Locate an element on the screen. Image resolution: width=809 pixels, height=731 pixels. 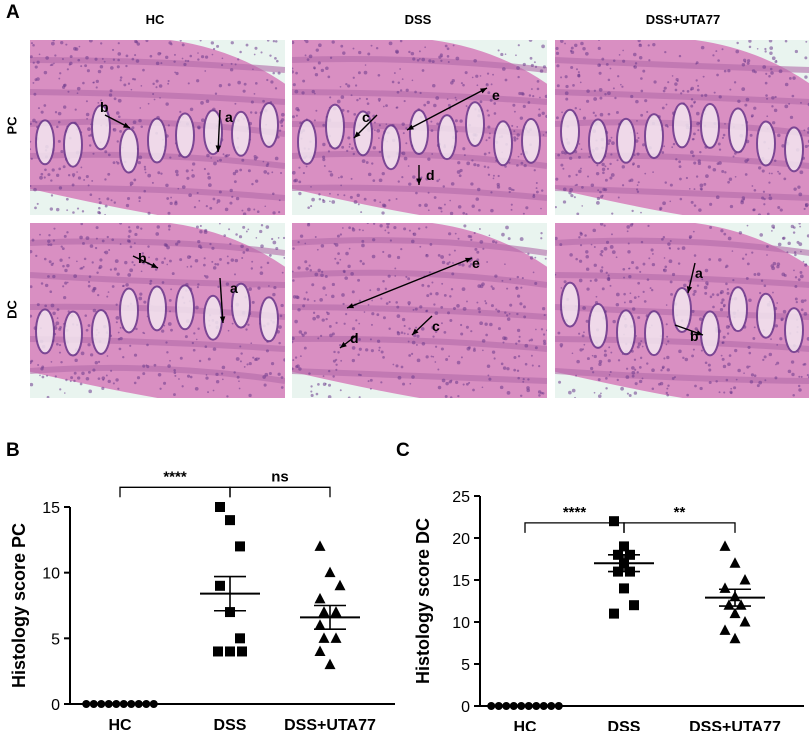
significance-label: ns is located at coordinates (280, 476).